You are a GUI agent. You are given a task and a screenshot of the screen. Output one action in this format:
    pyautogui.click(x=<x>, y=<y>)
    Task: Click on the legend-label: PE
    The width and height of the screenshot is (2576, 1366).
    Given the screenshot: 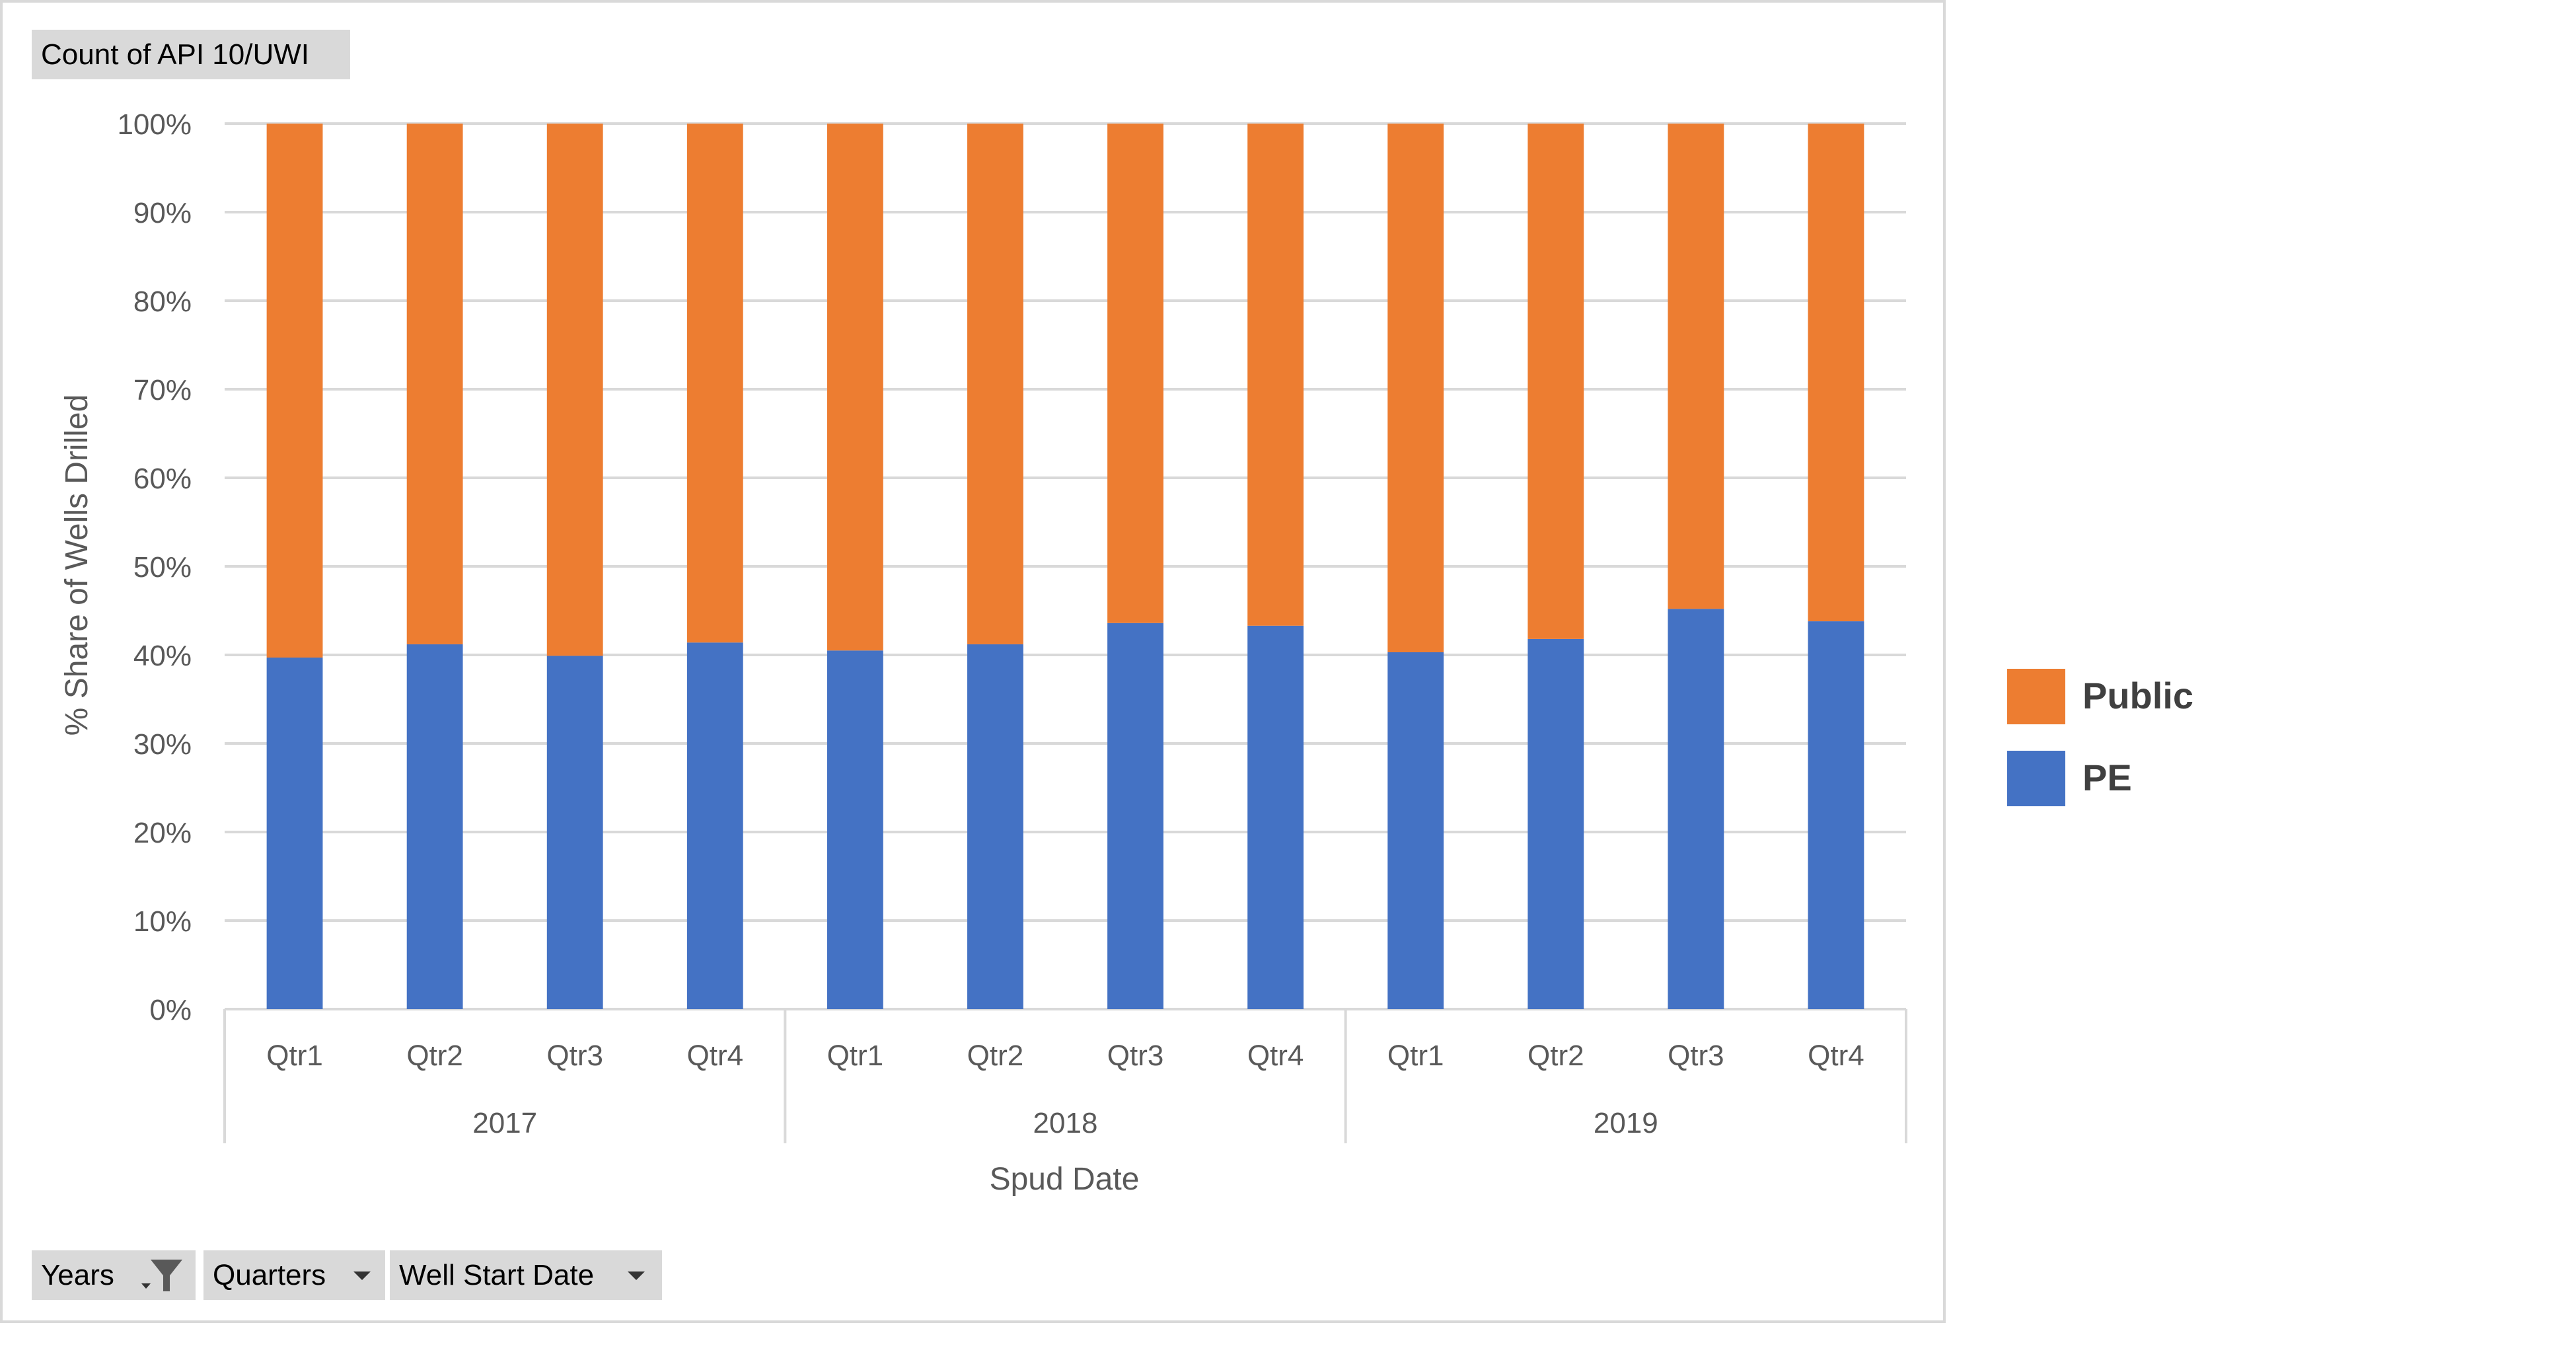 What is the action you would take?
    pyautogui.click(x=2107, y=777)
    